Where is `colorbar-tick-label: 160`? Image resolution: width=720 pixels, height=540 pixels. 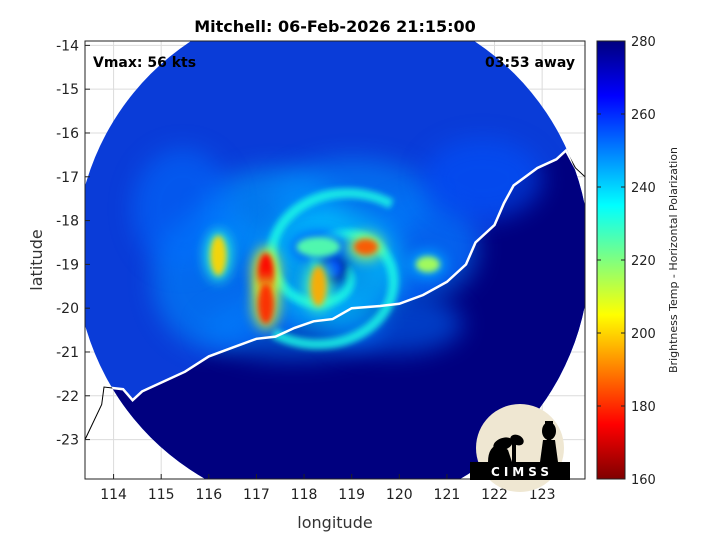
colorbar-tick-label: 160 is located at coordinates (643, 480).